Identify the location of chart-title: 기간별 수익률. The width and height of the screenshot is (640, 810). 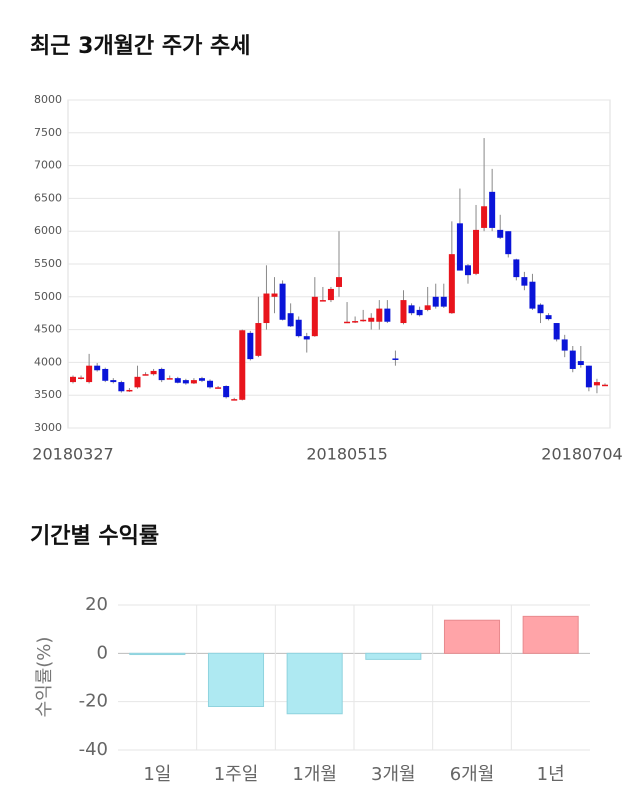
(94, 536).